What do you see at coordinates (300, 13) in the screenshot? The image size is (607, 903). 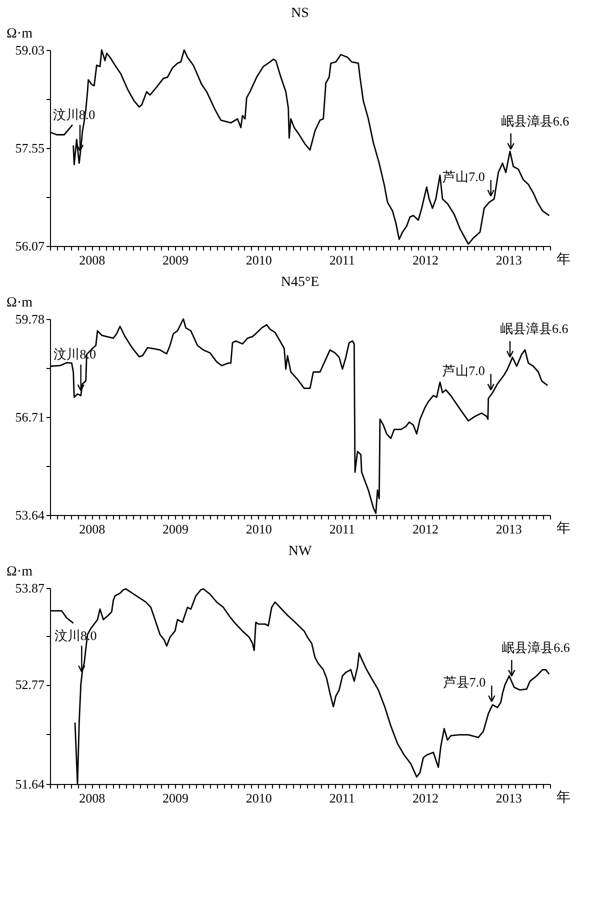 I see `chart-title: NS` at bounding box center [300, 13].